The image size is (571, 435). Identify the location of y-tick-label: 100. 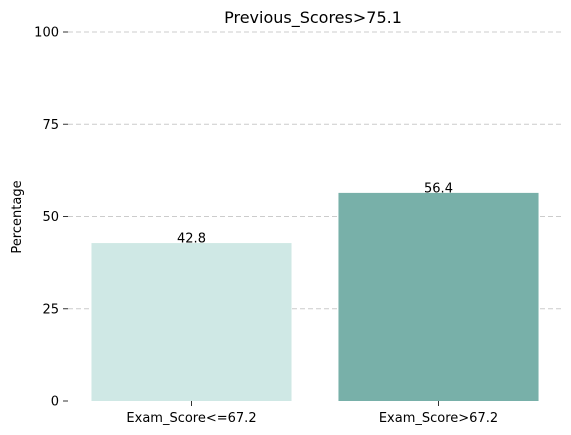
(46, 33).